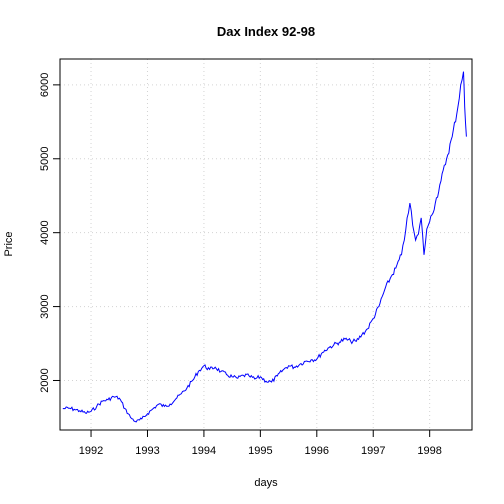 The image size is (504, 504). Describe the element at coordinates (91, 451) in the screenshot. I see `x-tick-label: 1992` at that location.